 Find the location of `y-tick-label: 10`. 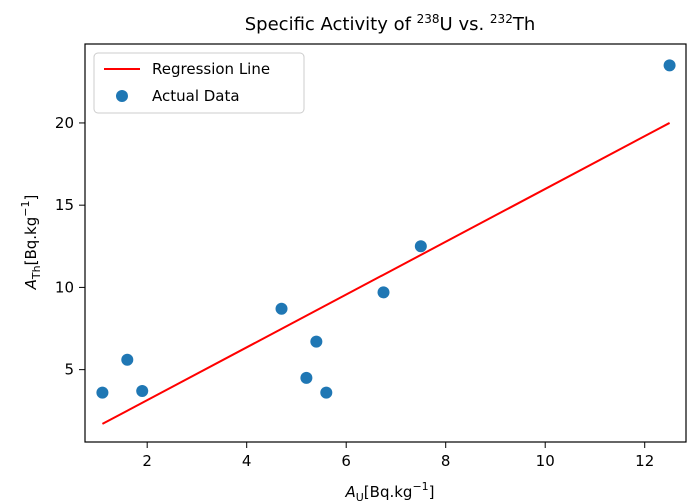

y-tick-label: 10 is located at coordinates (64, 287).